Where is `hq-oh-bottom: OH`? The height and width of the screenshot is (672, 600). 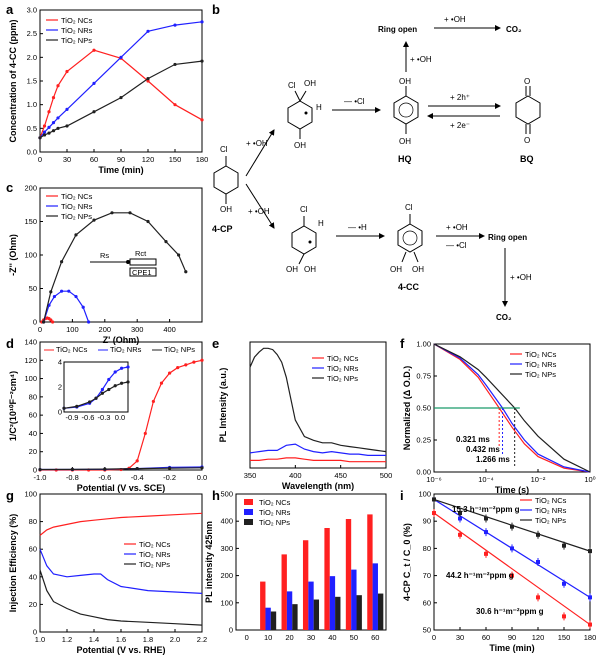
hq-oh-bottom: OH is located at coordinates (405, 141).